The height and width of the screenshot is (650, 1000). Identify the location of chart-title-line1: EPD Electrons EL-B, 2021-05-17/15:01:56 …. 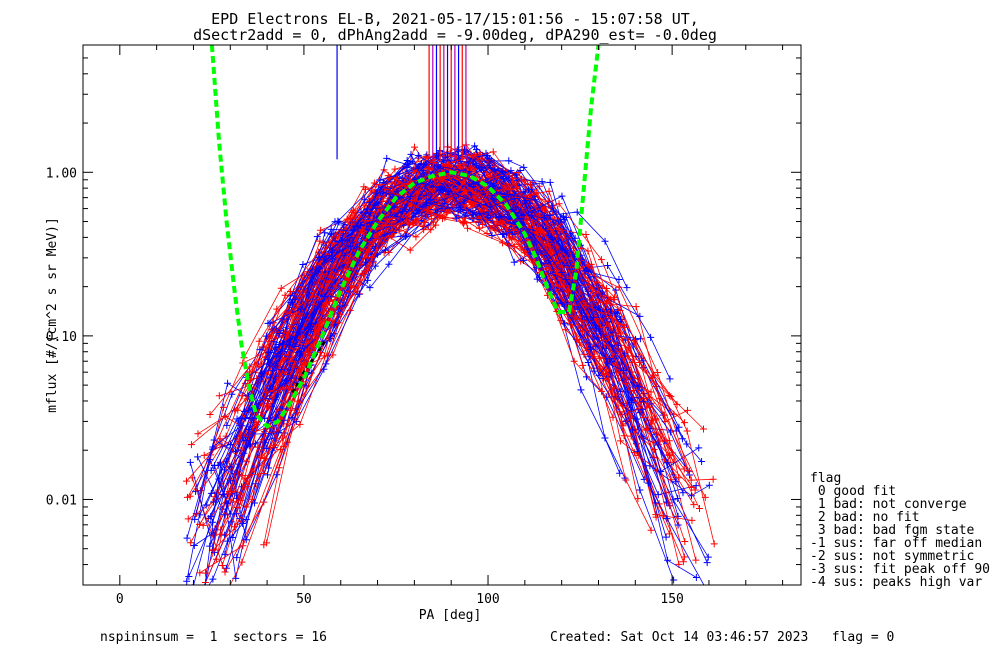
(455, 19).